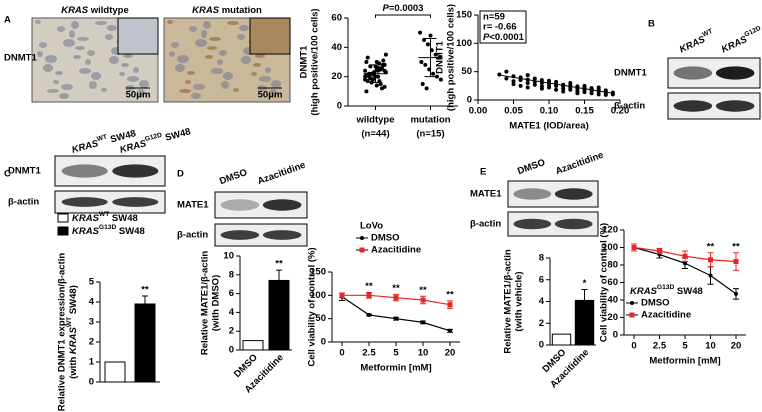  I want to click on row-label: β-actin, so click(23, 202).